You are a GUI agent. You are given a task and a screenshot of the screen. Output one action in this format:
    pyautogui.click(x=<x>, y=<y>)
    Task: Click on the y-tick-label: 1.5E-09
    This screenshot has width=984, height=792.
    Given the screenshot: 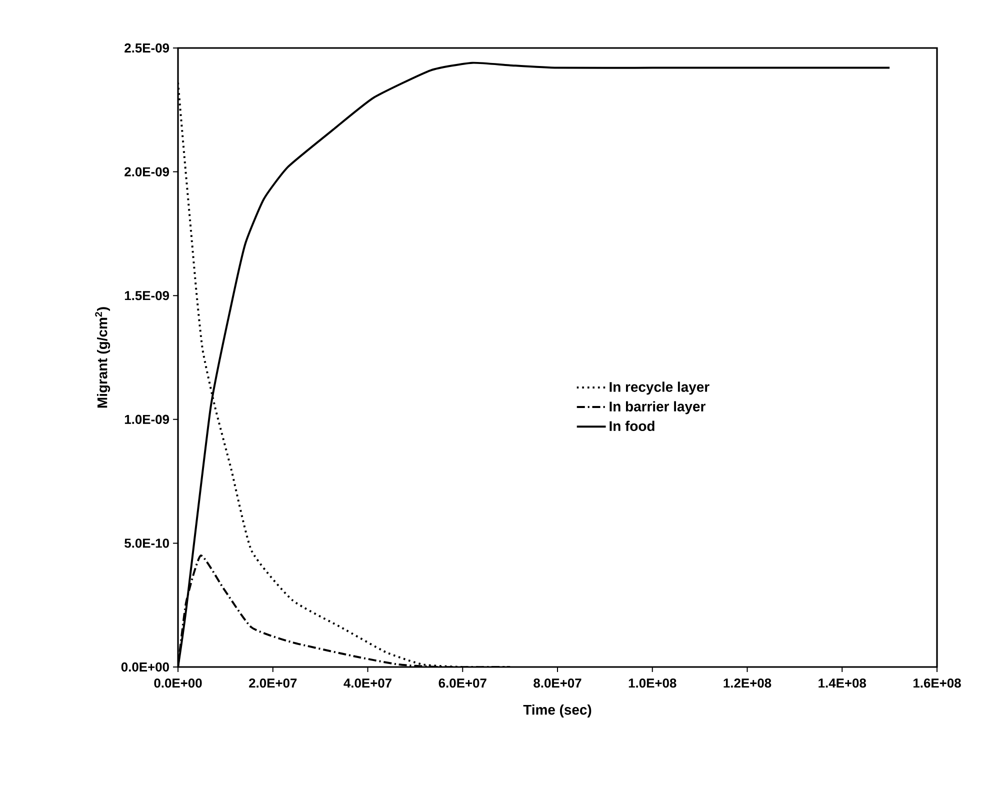 What is the action you would take?
    pyautogui.click(x=147, y=295)
    